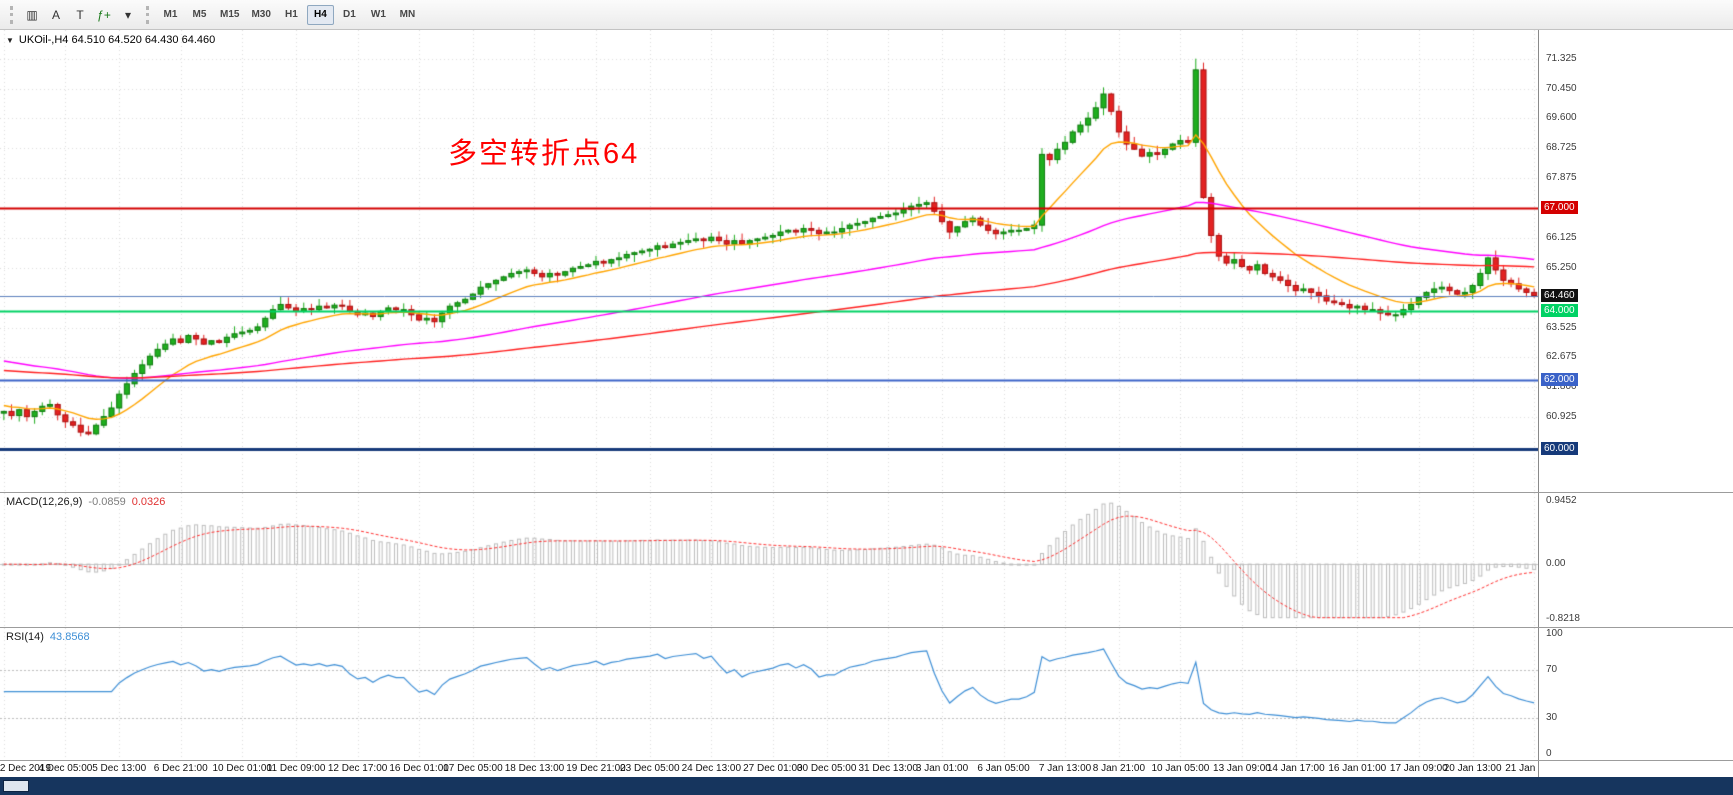 The width and height of the screenshot is (1733, 795). I want to click on rsi-tick-label: 30, so click(1552, 717).